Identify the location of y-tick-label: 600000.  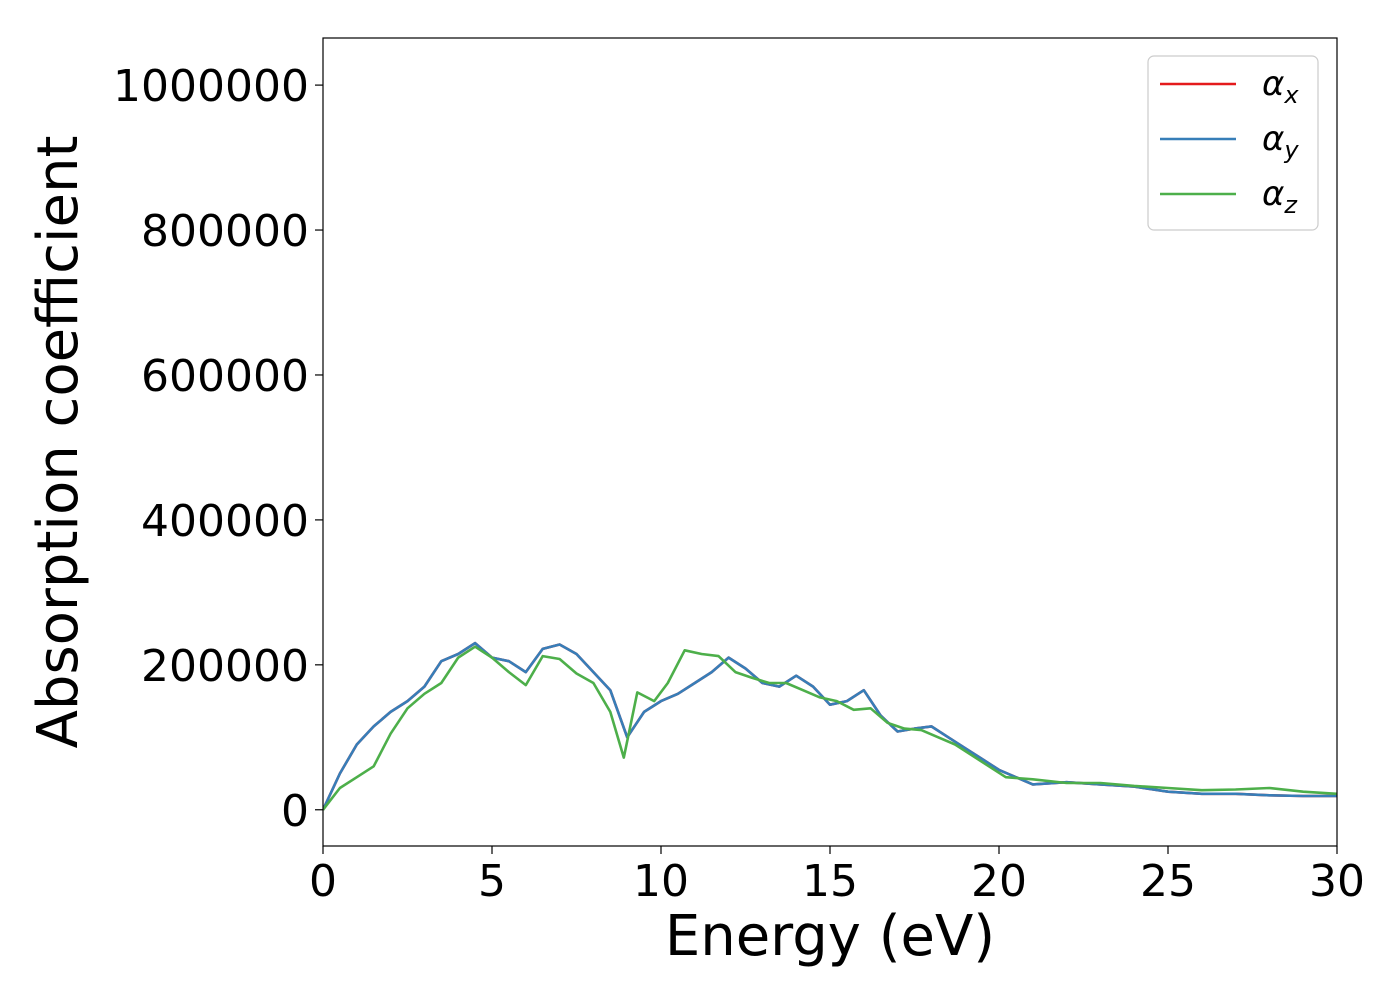
(225, 376).